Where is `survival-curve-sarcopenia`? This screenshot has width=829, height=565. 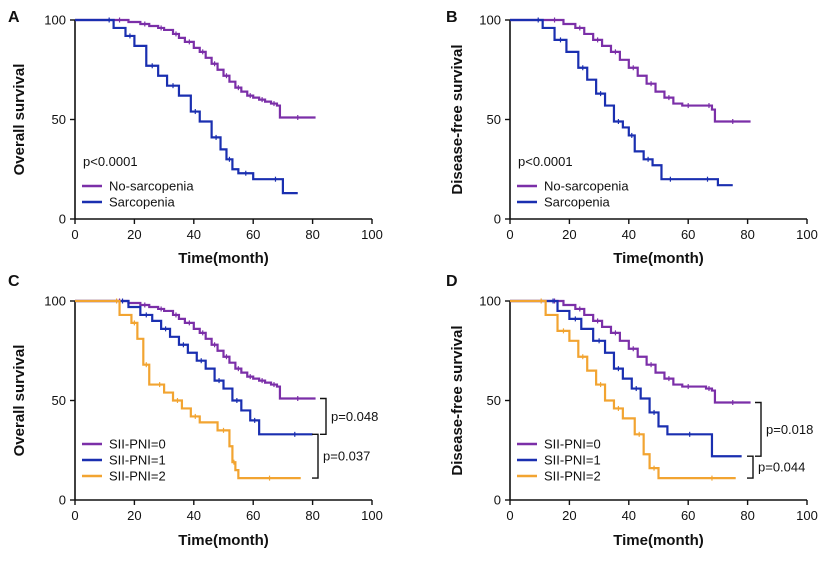
survival-curve-sarcopenia is located at coordinates (621, 102).